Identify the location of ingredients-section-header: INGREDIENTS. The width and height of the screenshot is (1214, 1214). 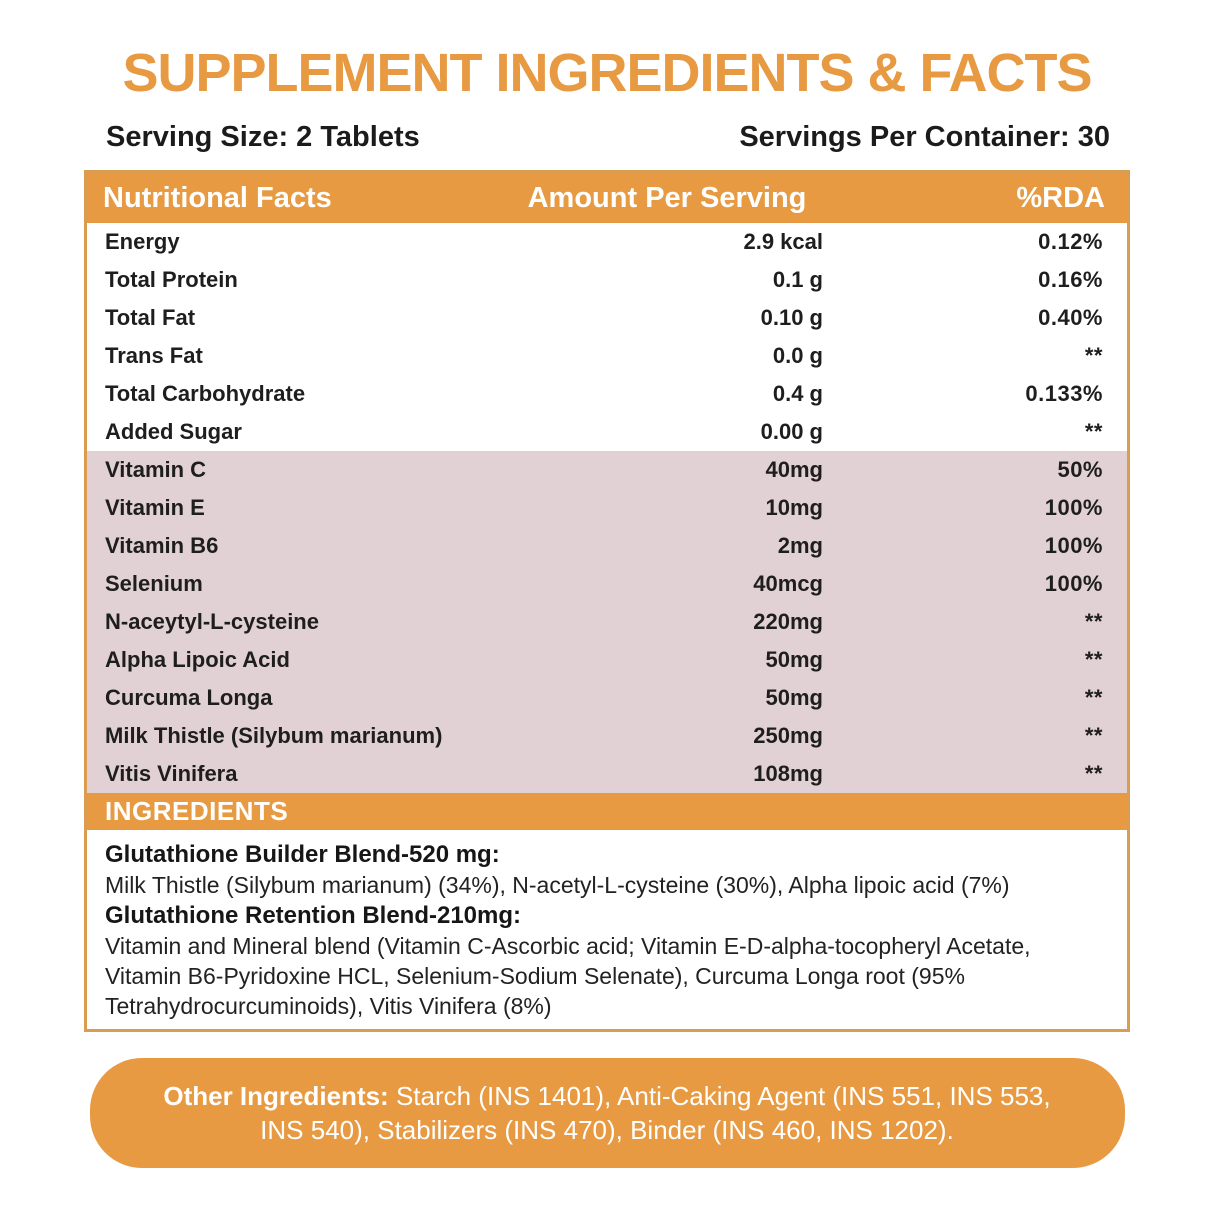
(607, 812).